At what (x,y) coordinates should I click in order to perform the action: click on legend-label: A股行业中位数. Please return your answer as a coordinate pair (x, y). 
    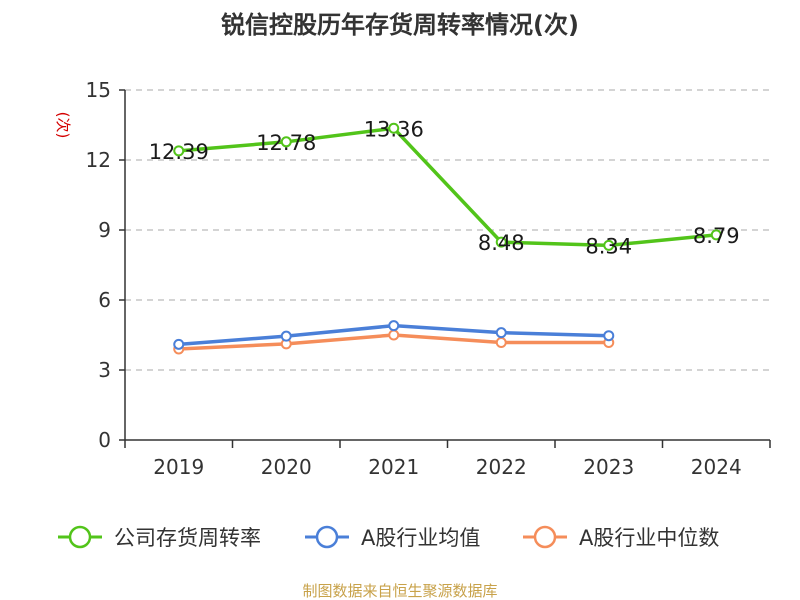
    Looking at the image, I should click on (649, 538).